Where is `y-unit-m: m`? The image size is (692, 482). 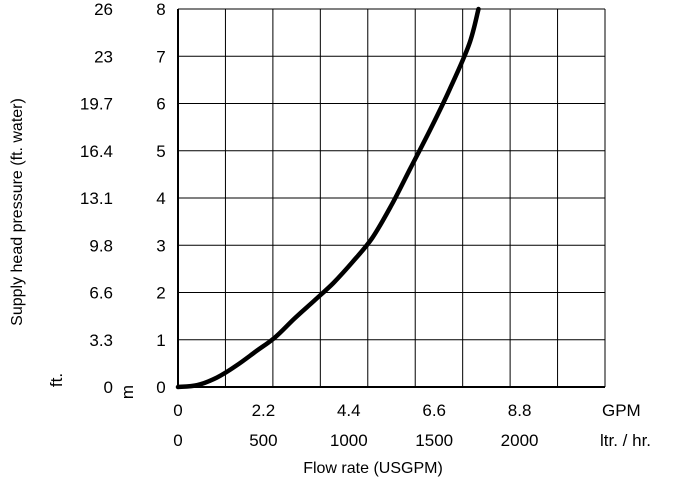
y-unit-m: m is located at coordinates (127, 392).